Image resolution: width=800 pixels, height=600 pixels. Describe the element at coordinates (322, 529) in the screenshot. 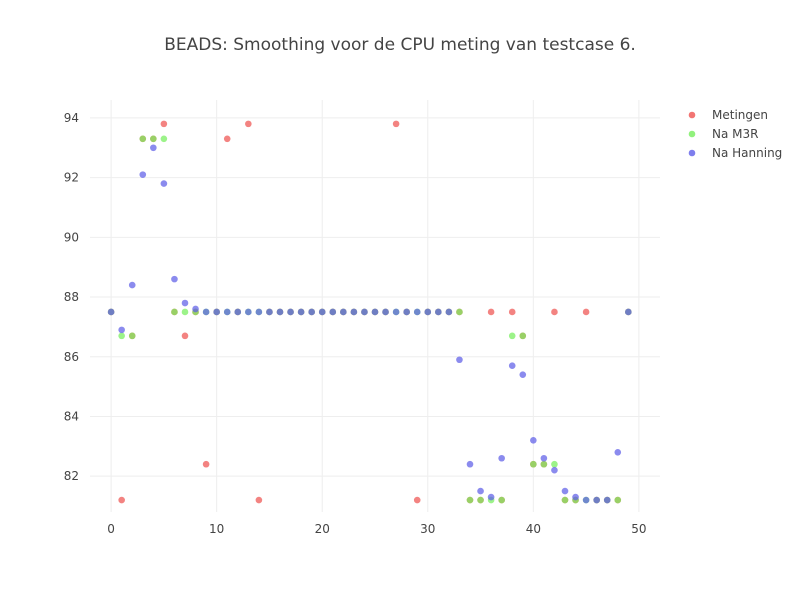

I see `x-tick-label: 20` at that location.